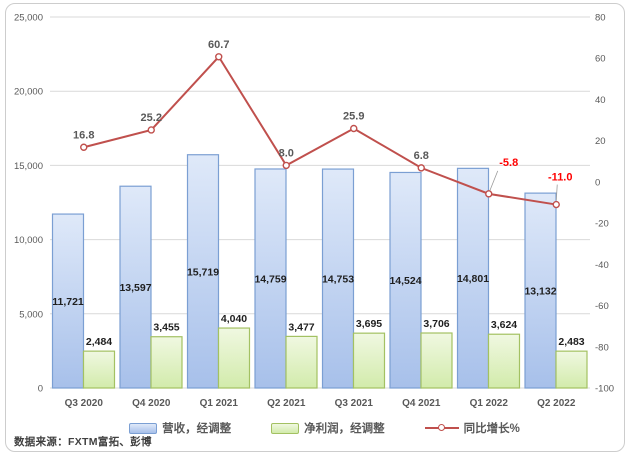 This screenshot has width=635, height=464. Describe the element at coordinates (218, 45) in the screenshot. I see `yoy-label: 60.7` at that location.